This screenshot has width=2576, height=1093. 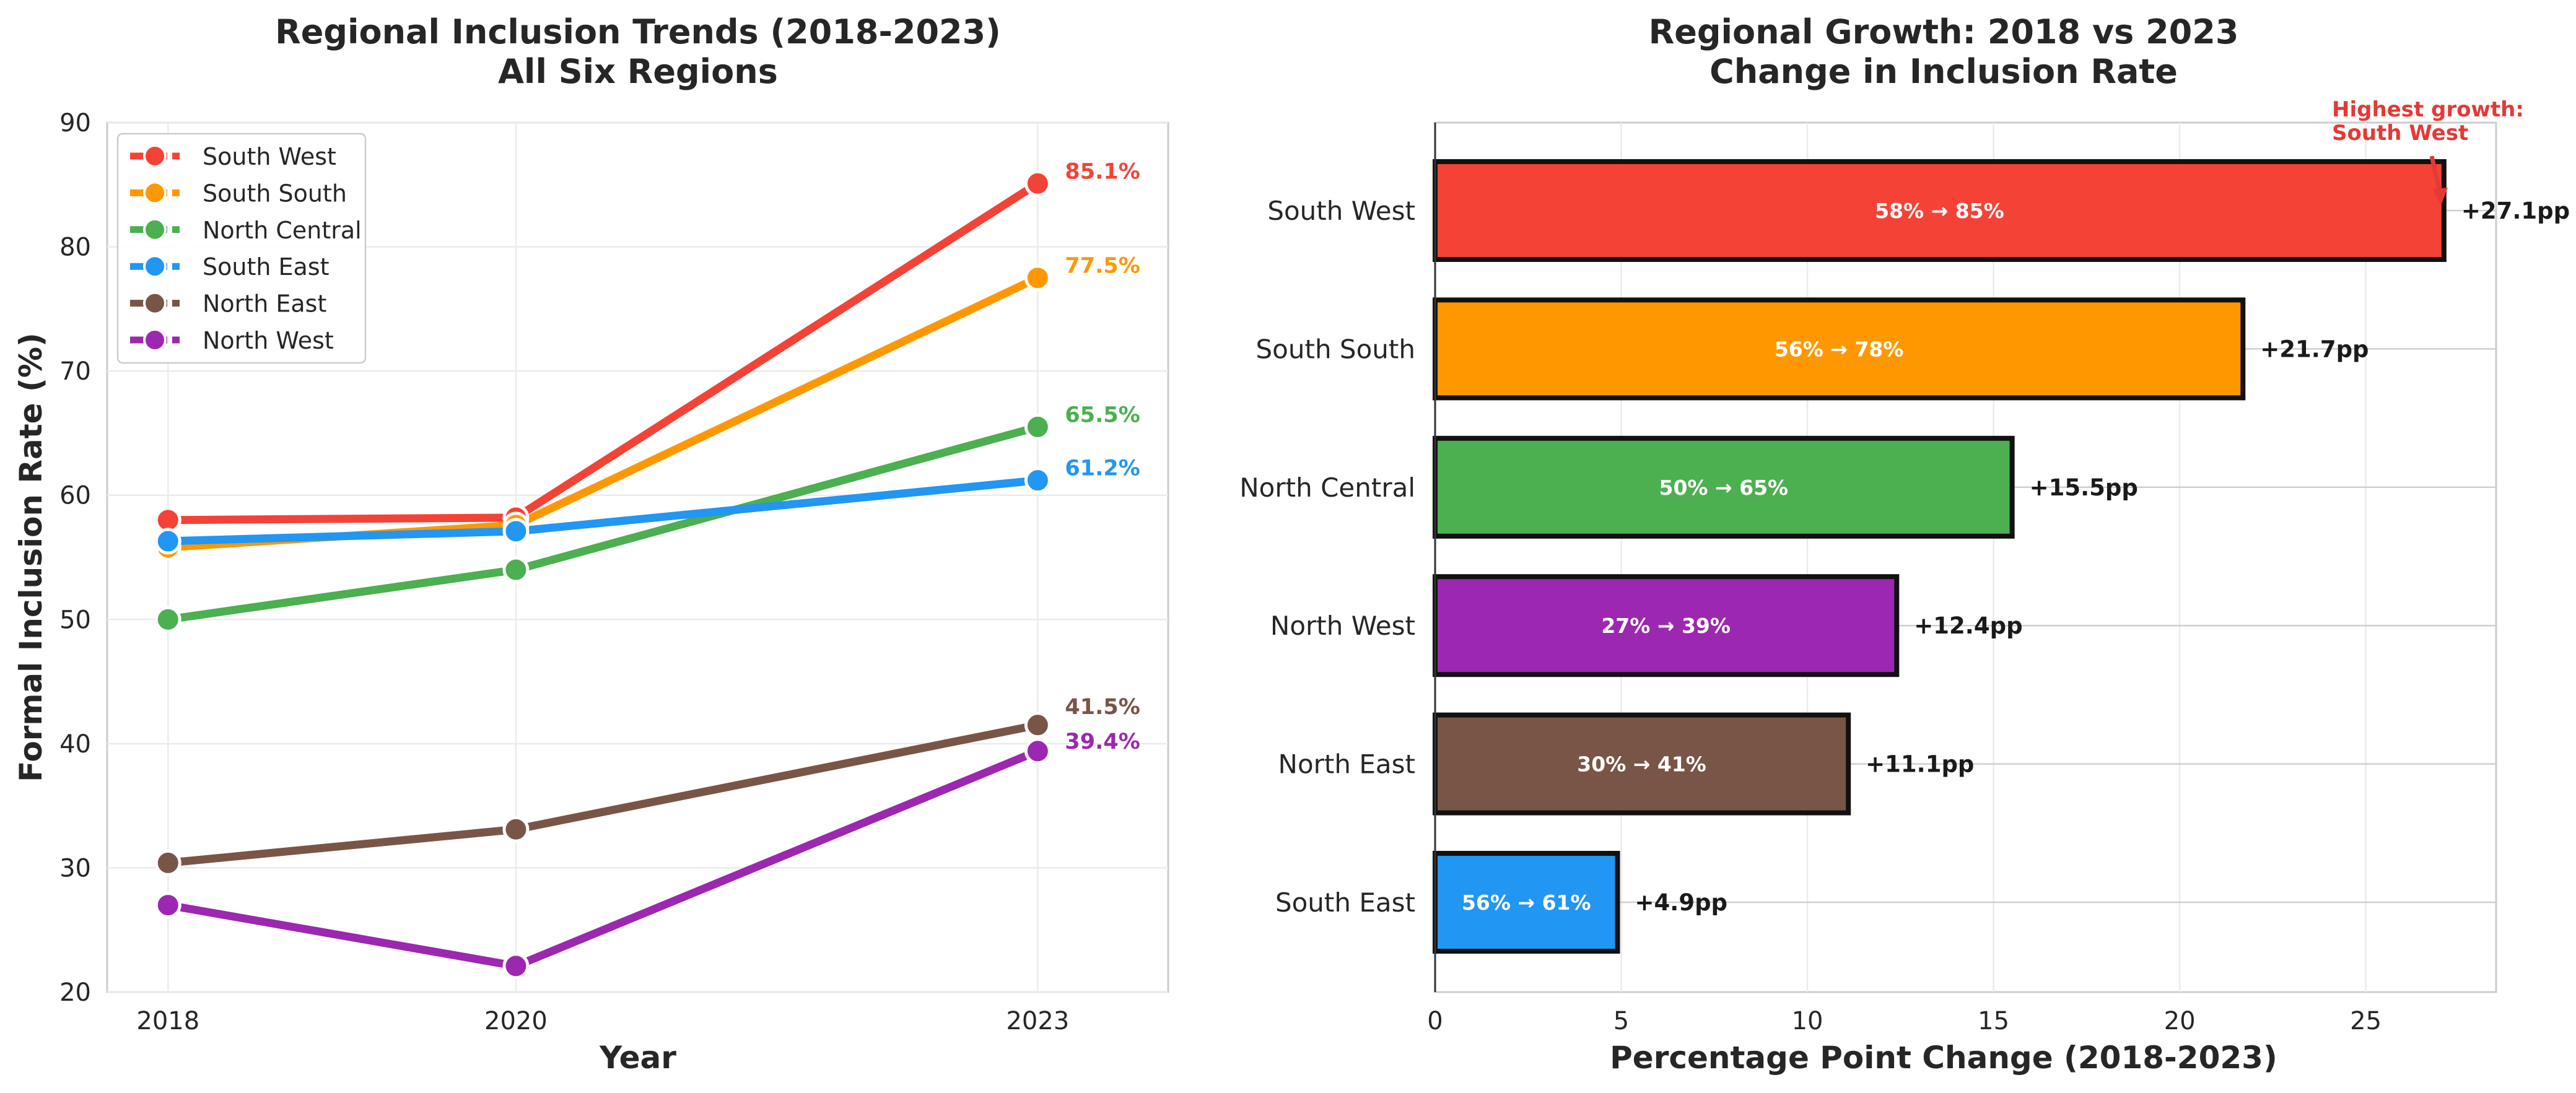 What do you see at coordinates (75, 558) in the screenshot?
I see `line-chart-y-ticks: 20 30 40 50 60 70 80 90` at bounding box center [75, 558].